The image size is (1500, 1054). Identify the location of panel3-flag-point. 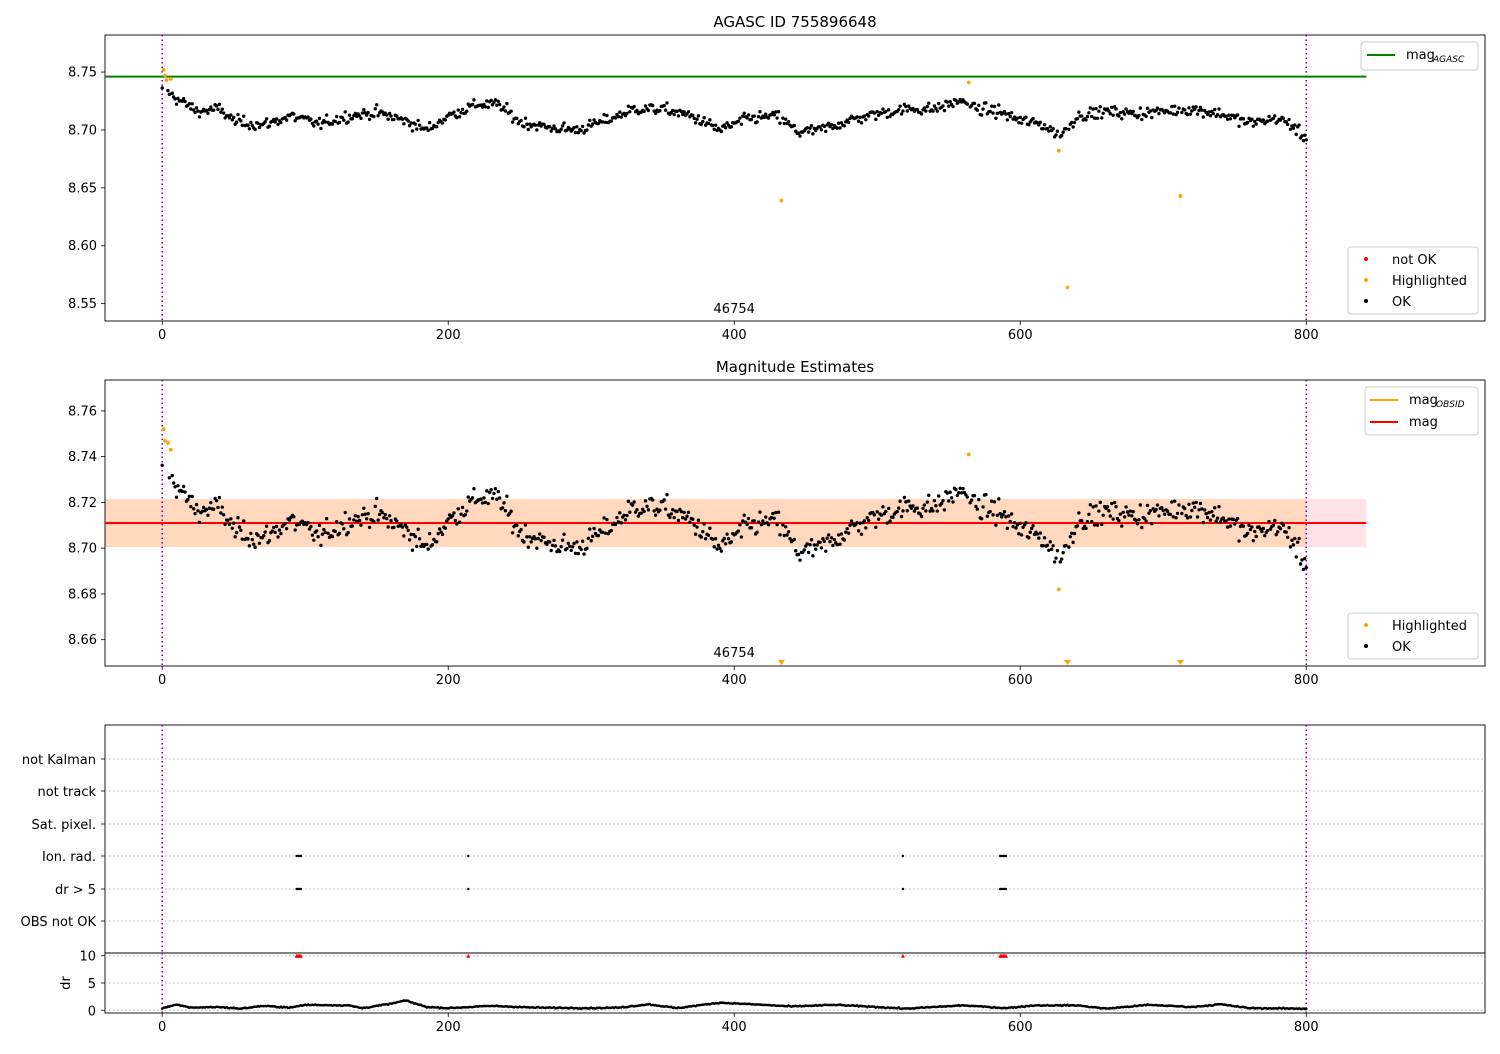
(903, 889).